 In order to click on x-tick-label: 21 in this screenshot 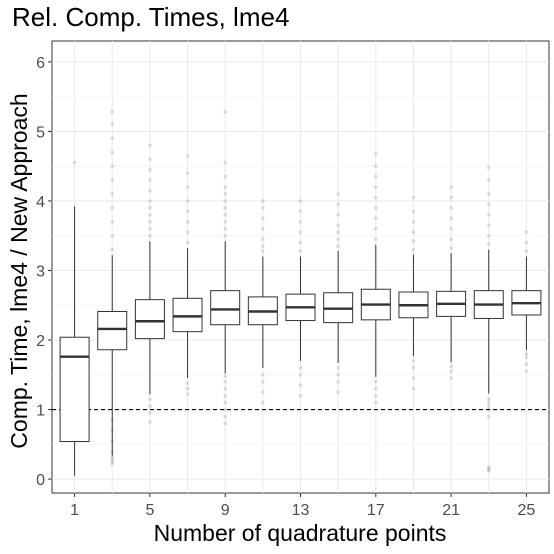, I will do `click(451, 510)`.